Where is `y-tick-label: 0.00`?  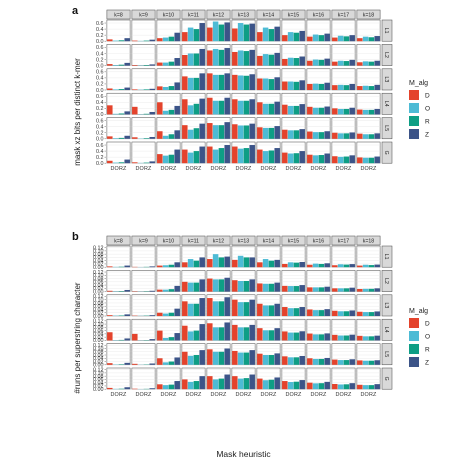
y-tick-label: 0.00 is located at coordinates (98, 292).